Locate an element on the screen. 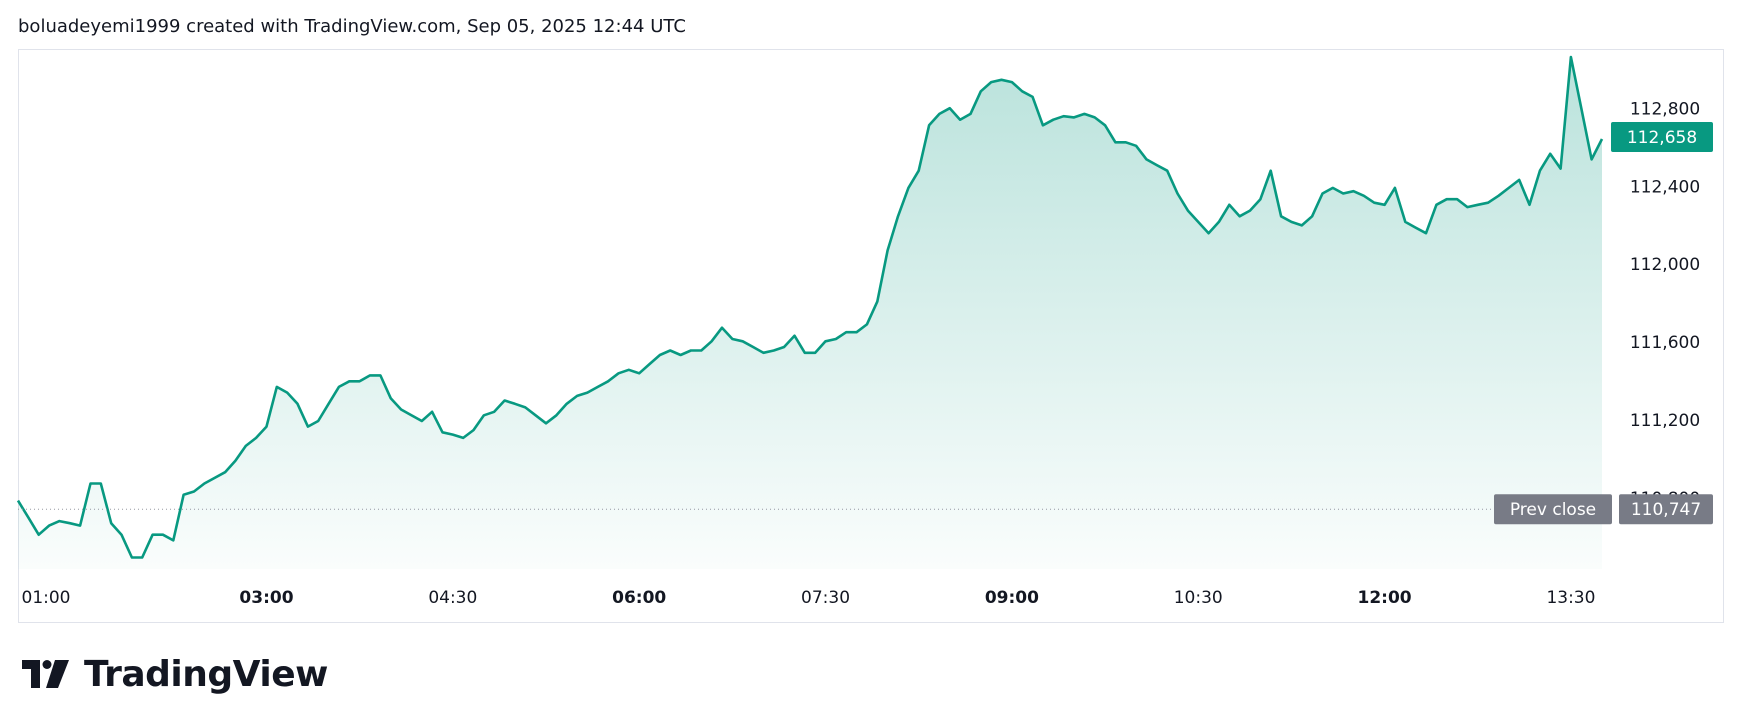 Image resolution: width=1741 pixels, height=717 pixels. x-tick-label: 07:30 is located at coordinates (825, 598).